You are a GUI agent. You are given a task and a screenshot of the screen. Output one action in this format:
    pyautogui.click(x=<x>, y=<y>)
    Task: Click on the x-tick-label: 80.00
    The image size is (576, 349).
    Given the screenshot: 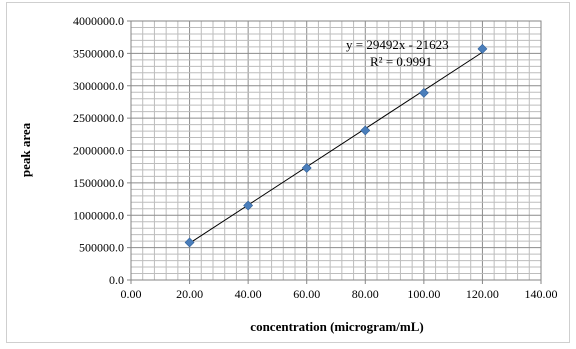 What is the action you would take?
    pyautogui.click(x=365, y=294)
    